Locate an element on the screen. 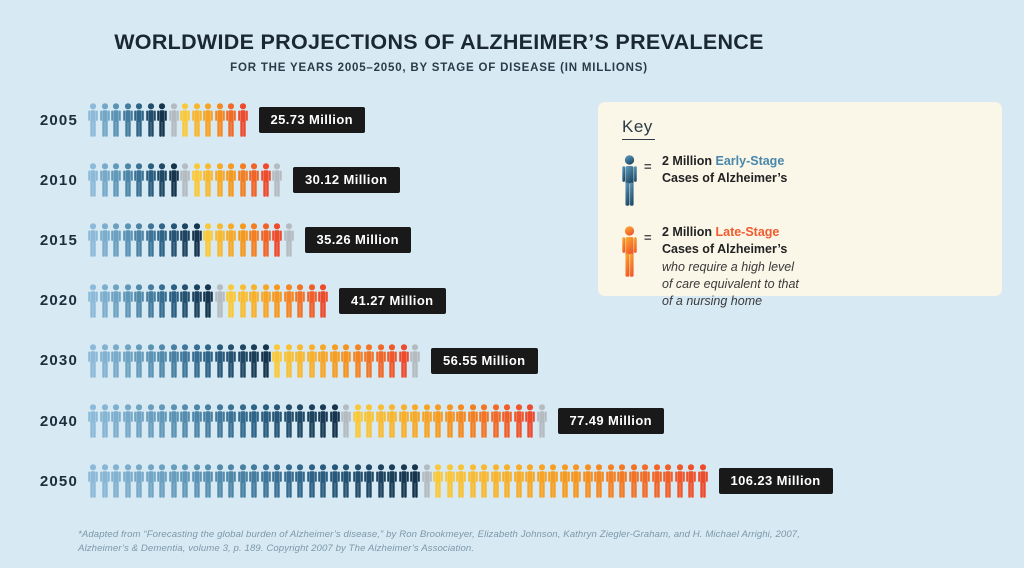  value-badge: 25.73 Million is located at coordinates (312, 120).